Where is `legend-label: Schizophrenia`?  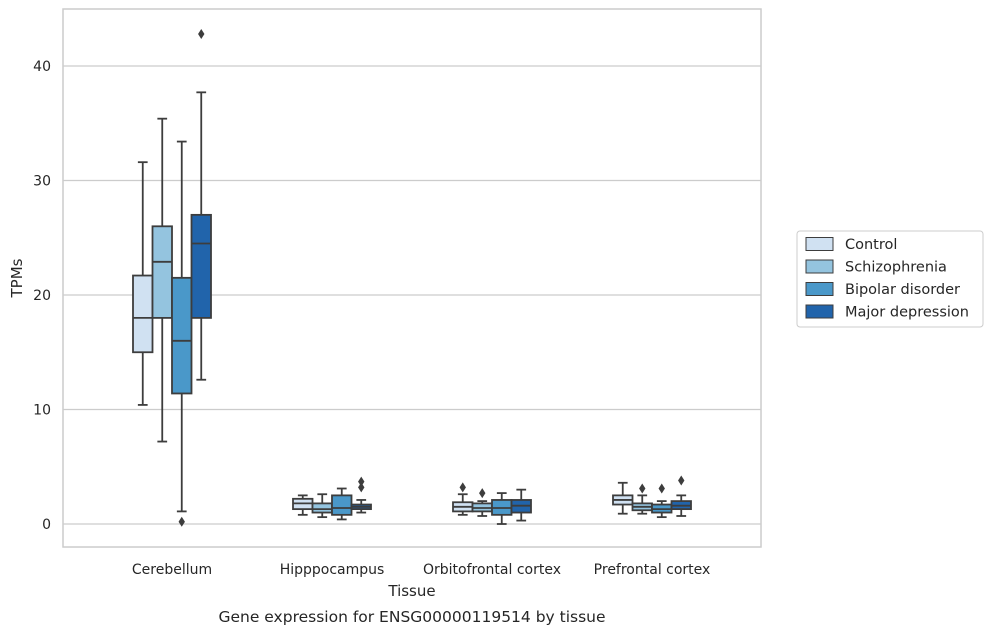 legend-label: Schizophrenia is located at coordinates (896, 268).